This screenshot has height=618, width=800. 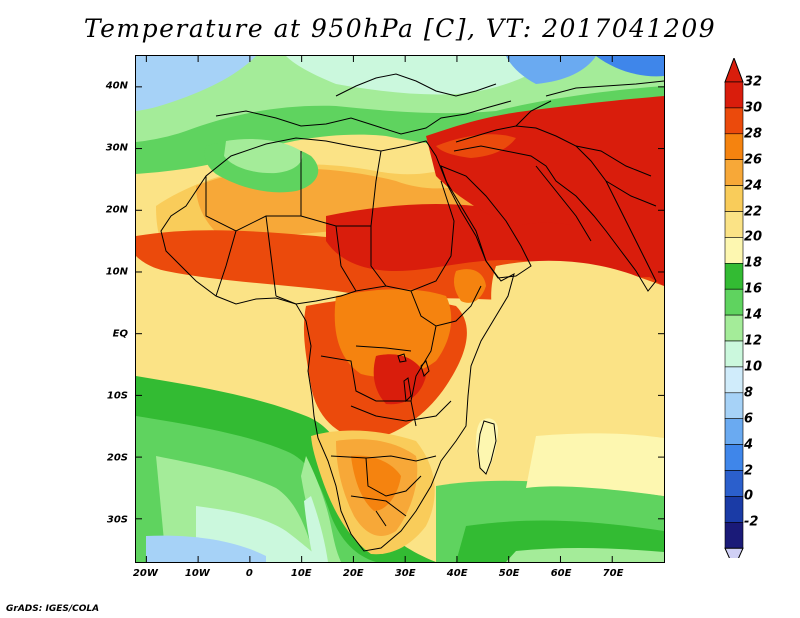 I want to click on lat-tick-label: 10S, so click(x=117, y=396).